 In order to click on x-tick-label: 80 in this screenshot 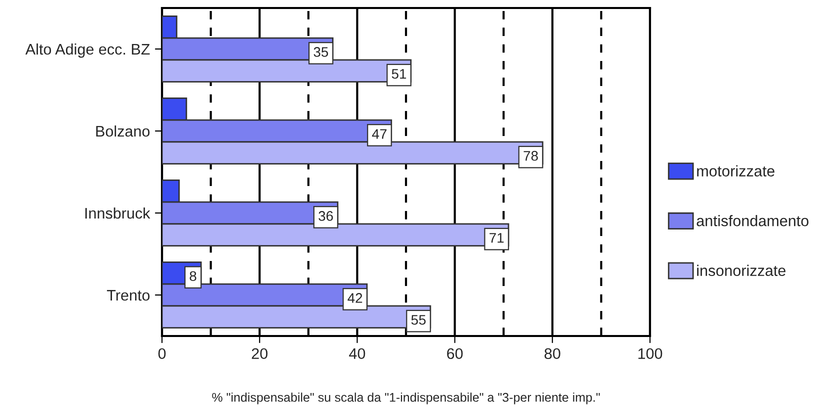, I will do `click(552, 354)`.